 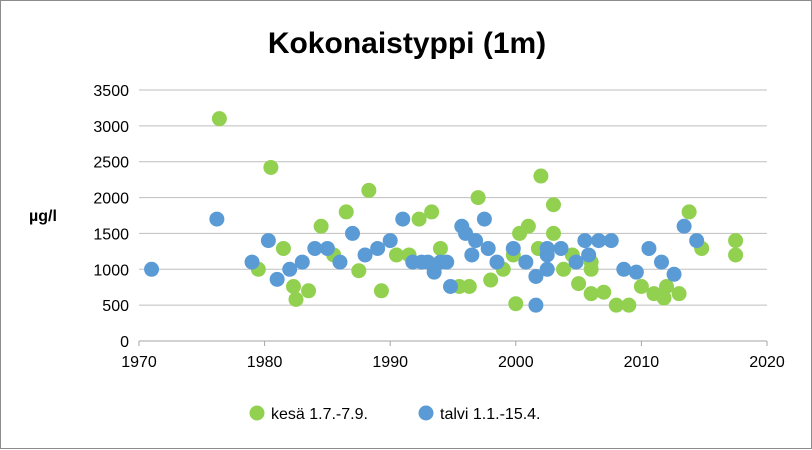 I want to click on x-tick-1970: 1970, so click(x=139, y=362).